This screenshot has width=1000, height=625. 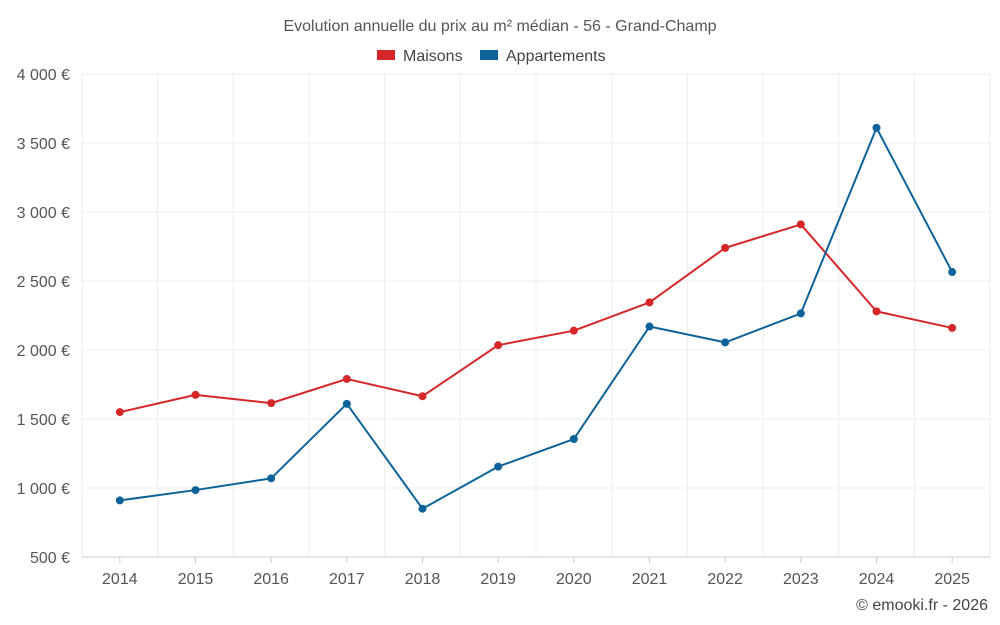 I want to click on data-point-appartements-2020, so click(x=573, y=439).